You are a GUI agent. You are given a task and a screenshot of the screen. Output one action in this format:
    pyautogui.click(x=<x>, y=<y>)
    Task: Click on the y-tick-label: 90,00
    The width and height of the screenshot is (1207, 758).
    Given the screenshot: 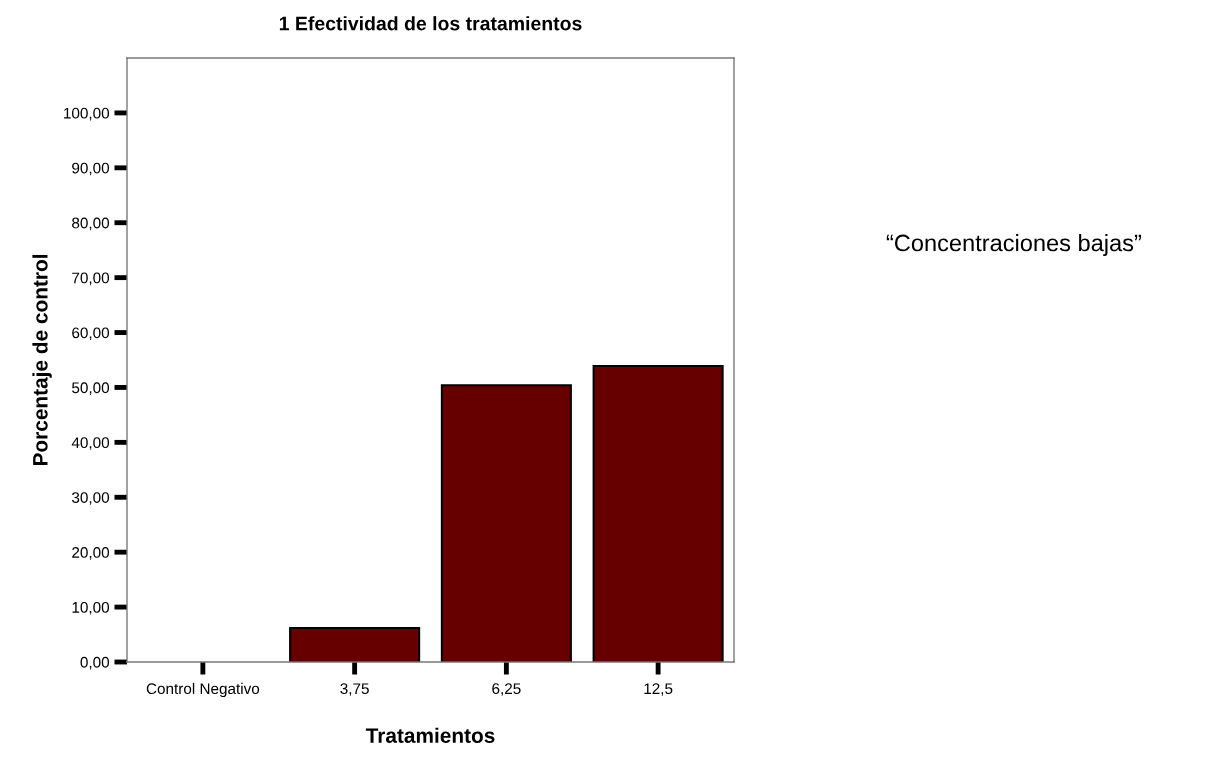 What is the action you would take?
    pyautogui.click(x=91, y=169)
    